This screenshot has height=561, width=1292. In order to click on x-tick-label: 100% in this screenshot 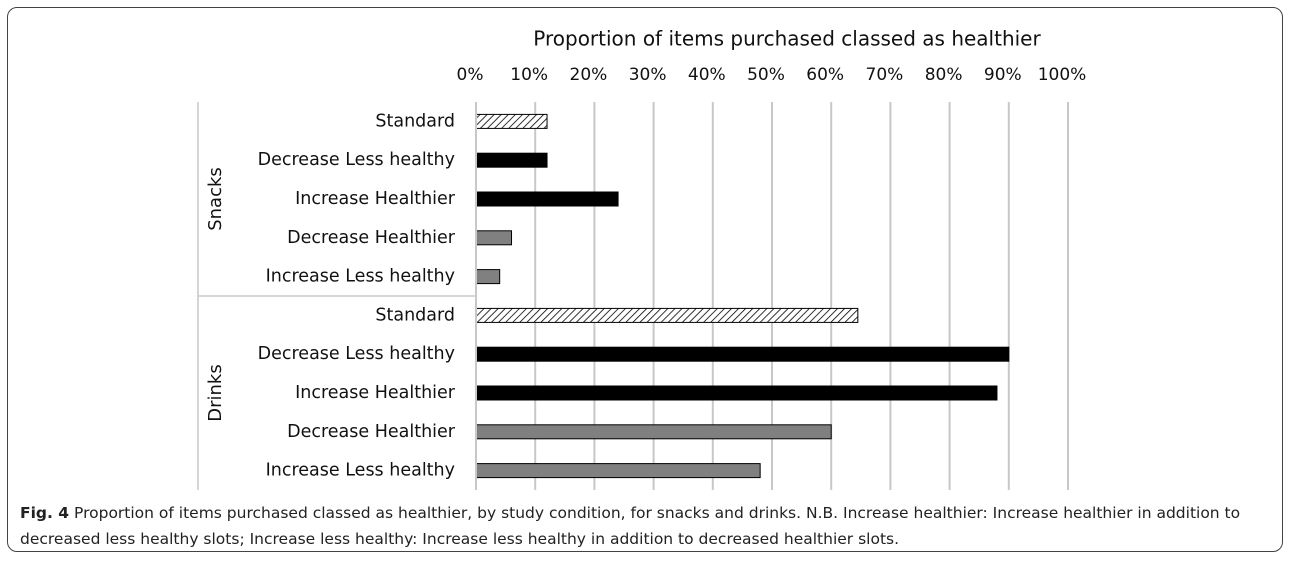, I will do `click(1062, 75)`.